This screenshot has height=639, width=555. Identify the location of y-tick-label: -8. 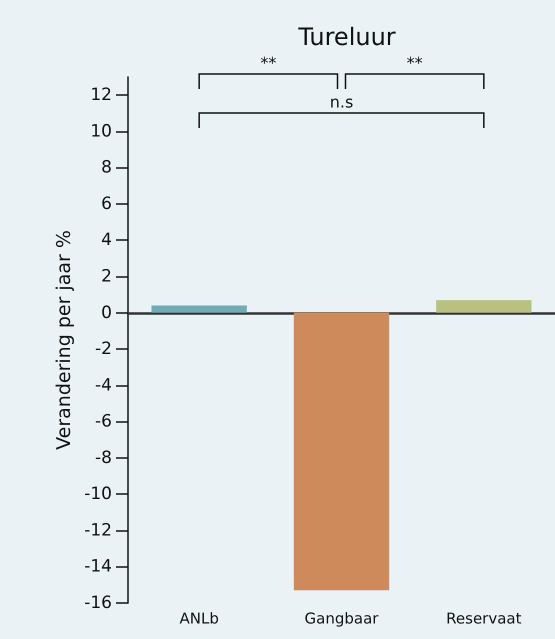
(103, 458).